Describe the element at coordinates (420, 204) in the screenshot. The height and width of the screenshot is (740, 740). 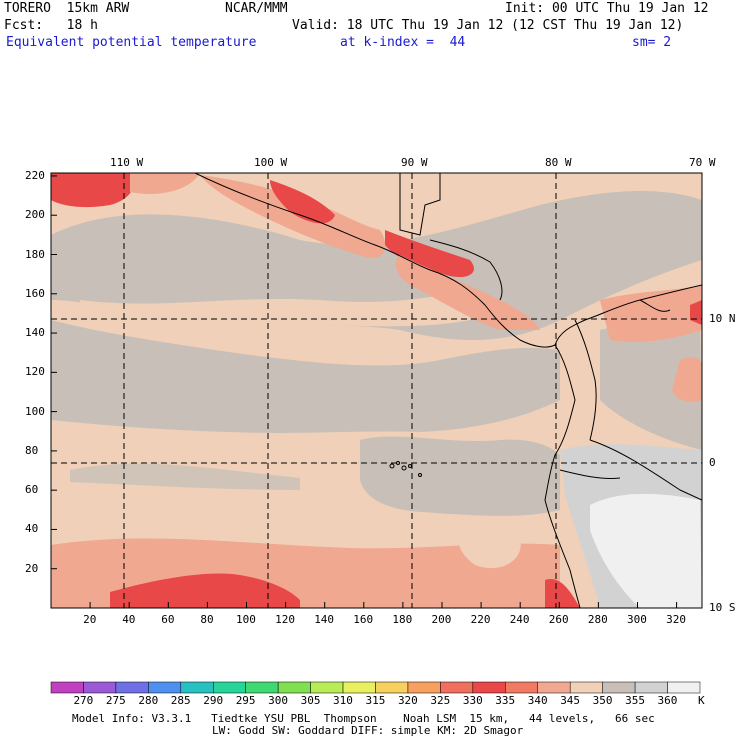
I see `yucatan-coast` at that location.